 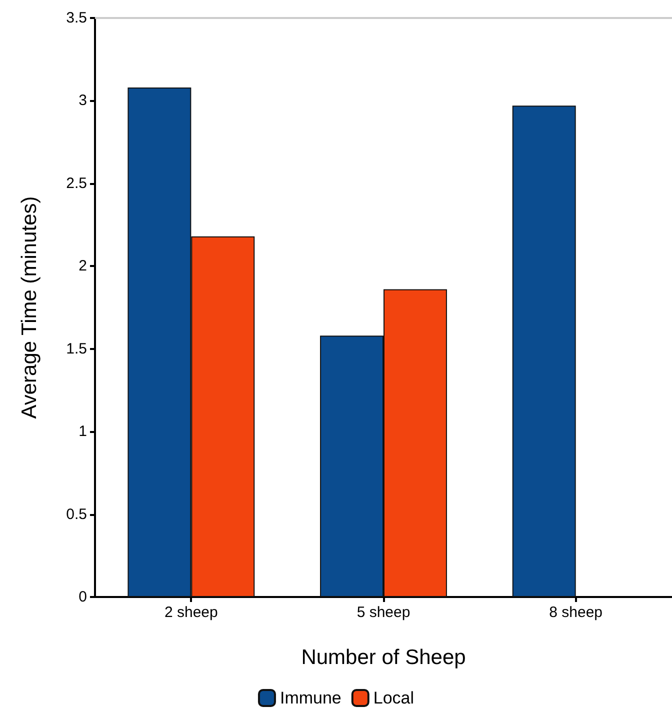 I want to click on y-tick-label: 2.5, so click(x=76, y=183).